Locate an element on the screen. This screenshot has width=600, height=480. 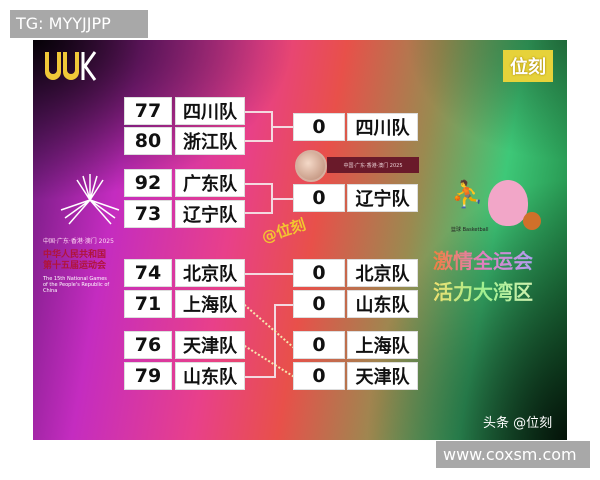
round1-score: 79 is located at coordinates (148, 376).